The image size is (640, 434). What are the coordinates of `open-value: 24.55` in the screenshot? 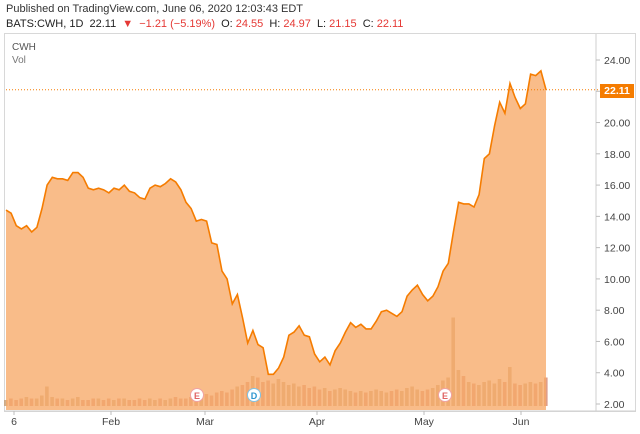 It's located at (249, 24).